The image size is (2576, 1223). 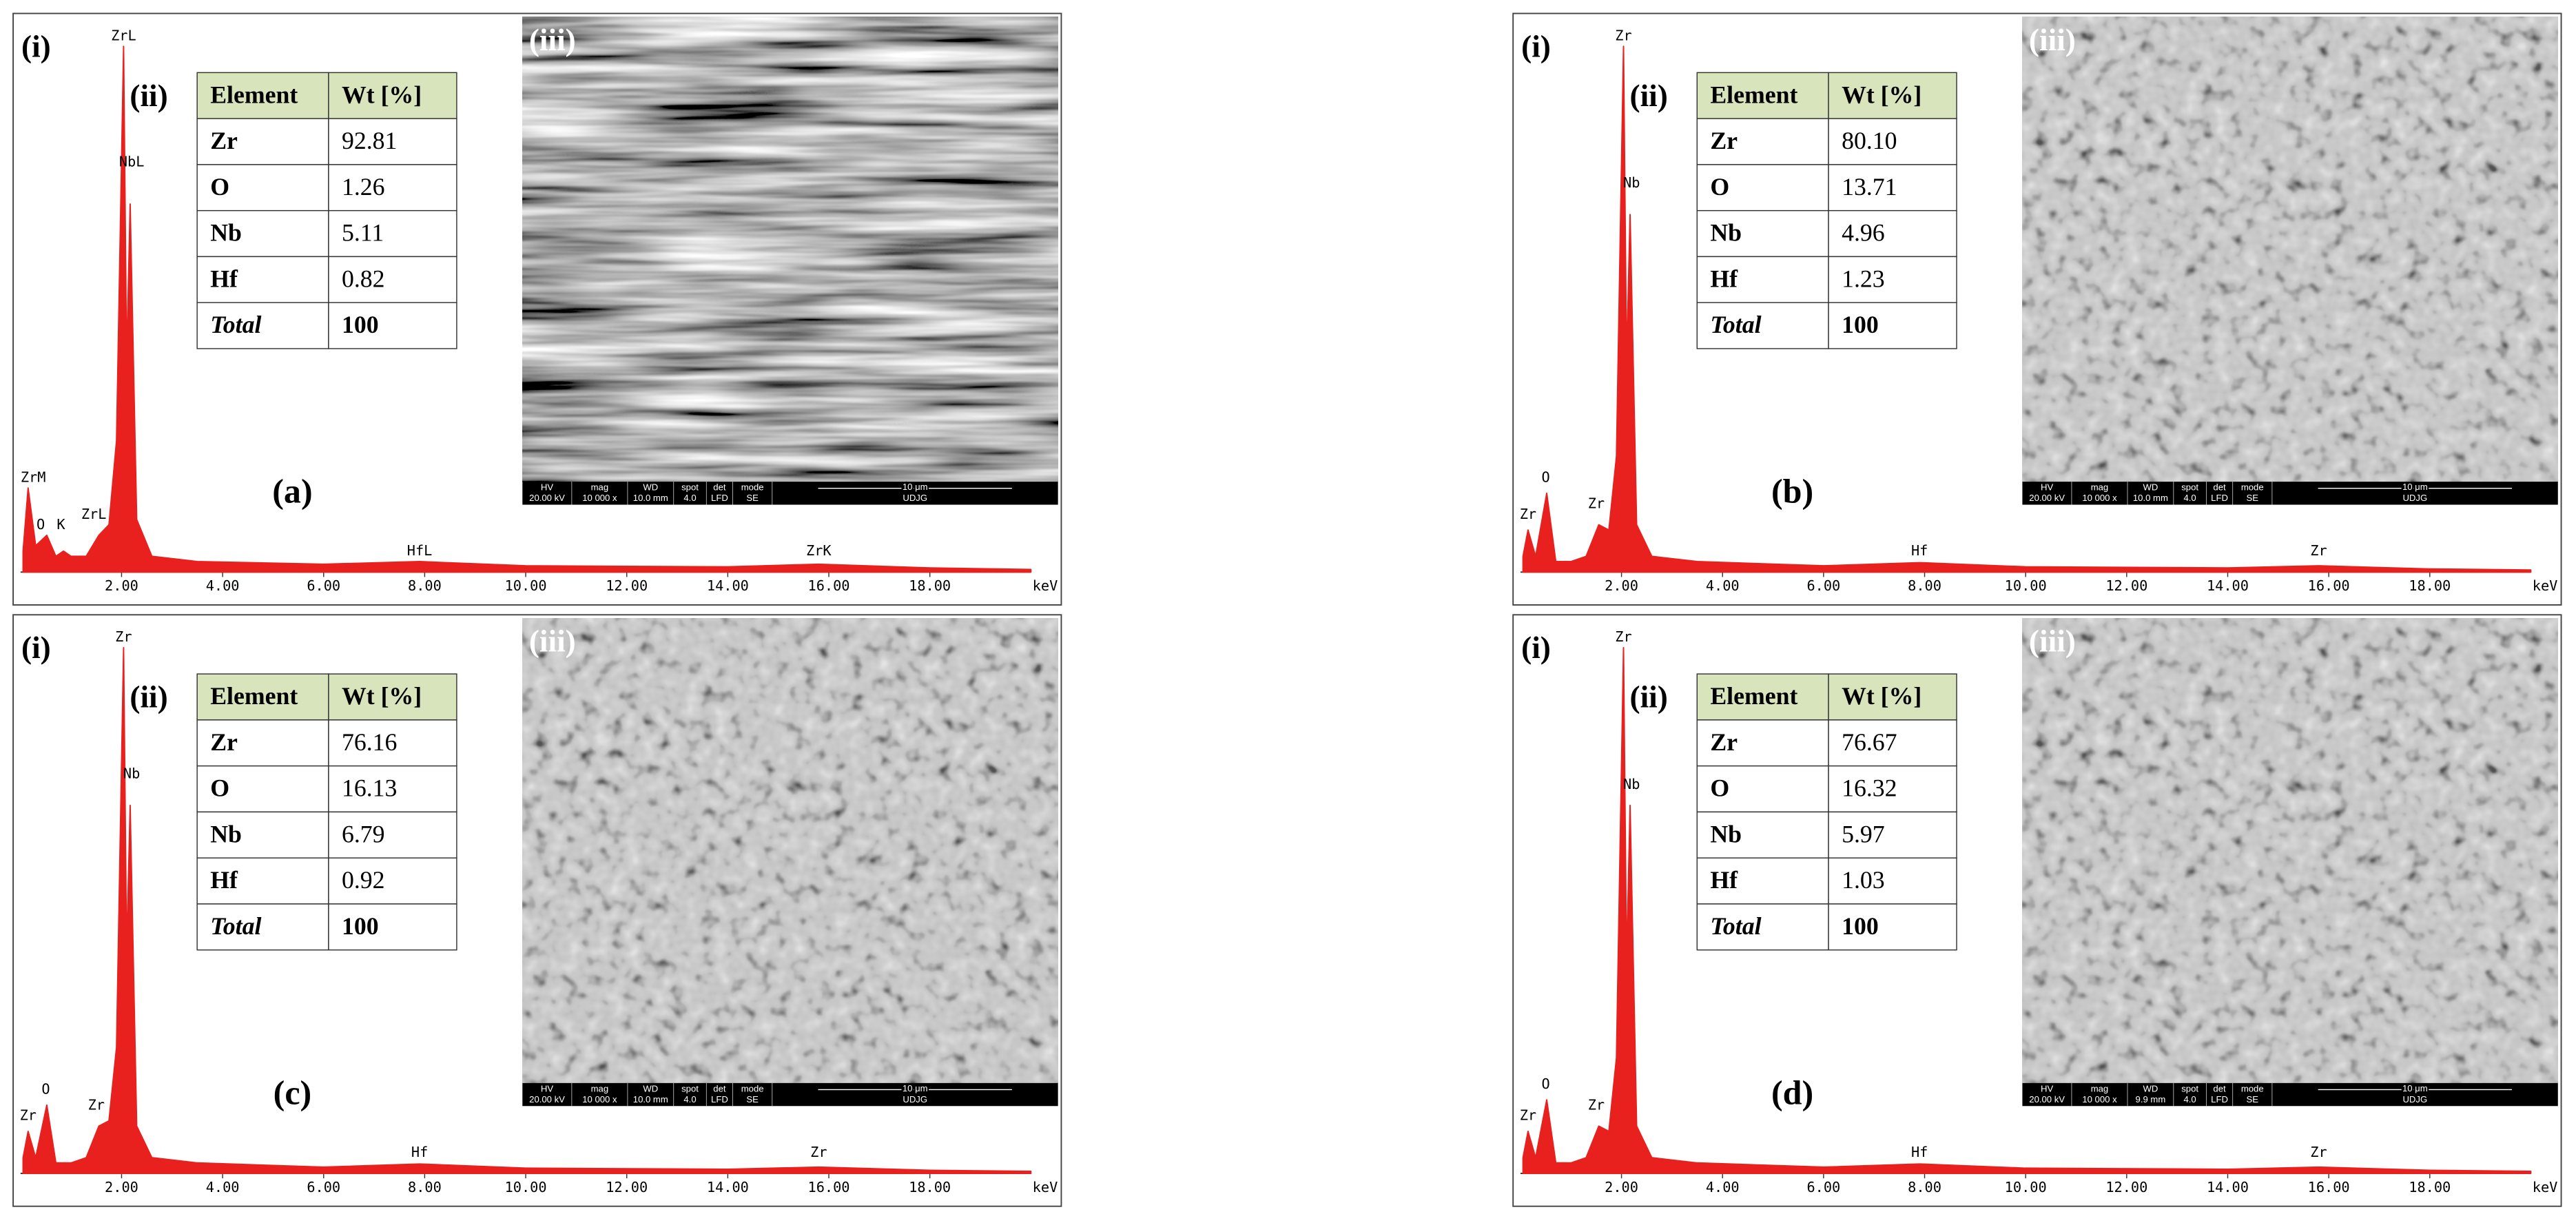 What do you see at coordinates (2099, 498) in the screenshot?
I see `sem-bar-value: 10 000 x` at bounding box center [2099, 498].